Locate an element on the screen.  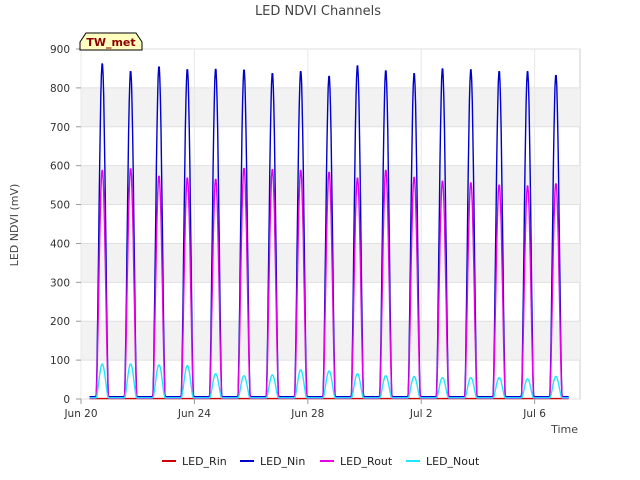
y-axis-label: LED NDVI (mV) is located at coordinates (14, 225).